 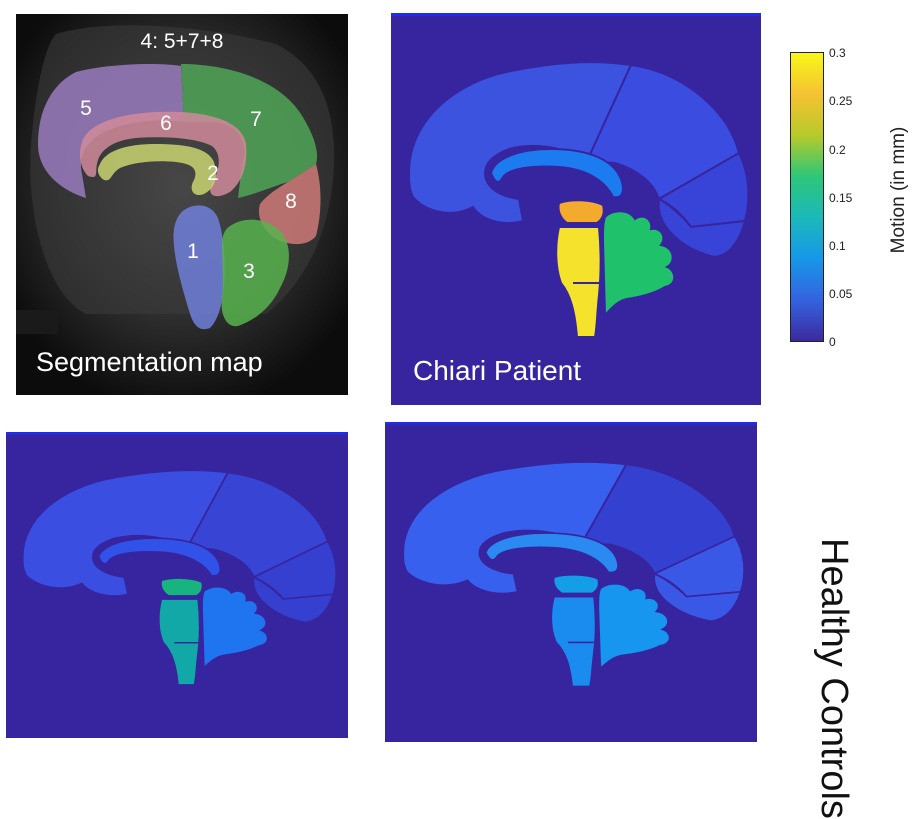 I want to click on combination-label: 4: 5+7+8, so click(x=182, y=41).